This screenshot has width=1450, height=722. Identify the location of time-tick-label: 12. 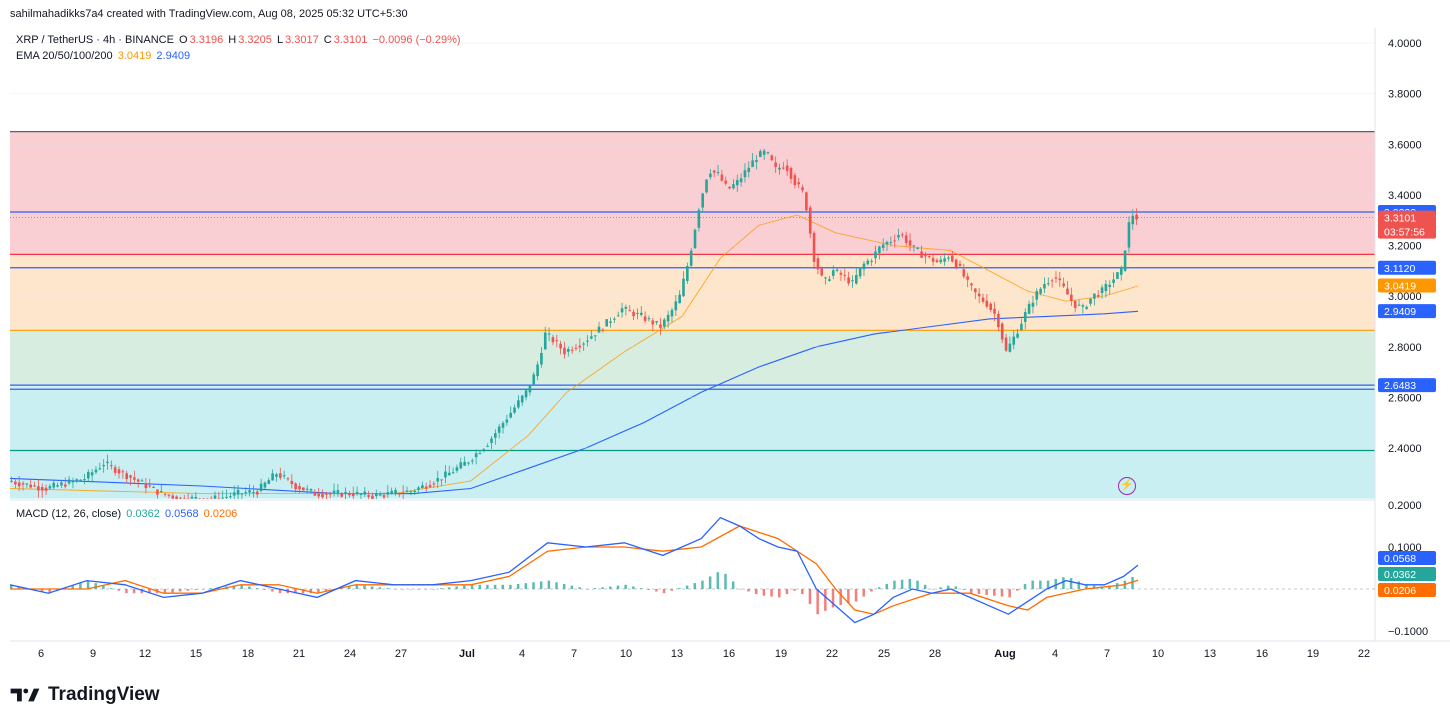
(145, 654).